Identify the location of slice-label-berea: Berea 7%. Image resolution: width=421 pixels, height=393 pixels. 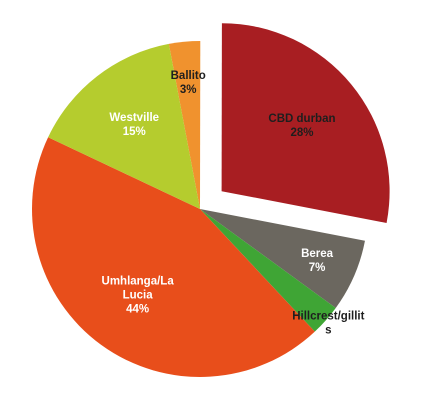
(317, 261).